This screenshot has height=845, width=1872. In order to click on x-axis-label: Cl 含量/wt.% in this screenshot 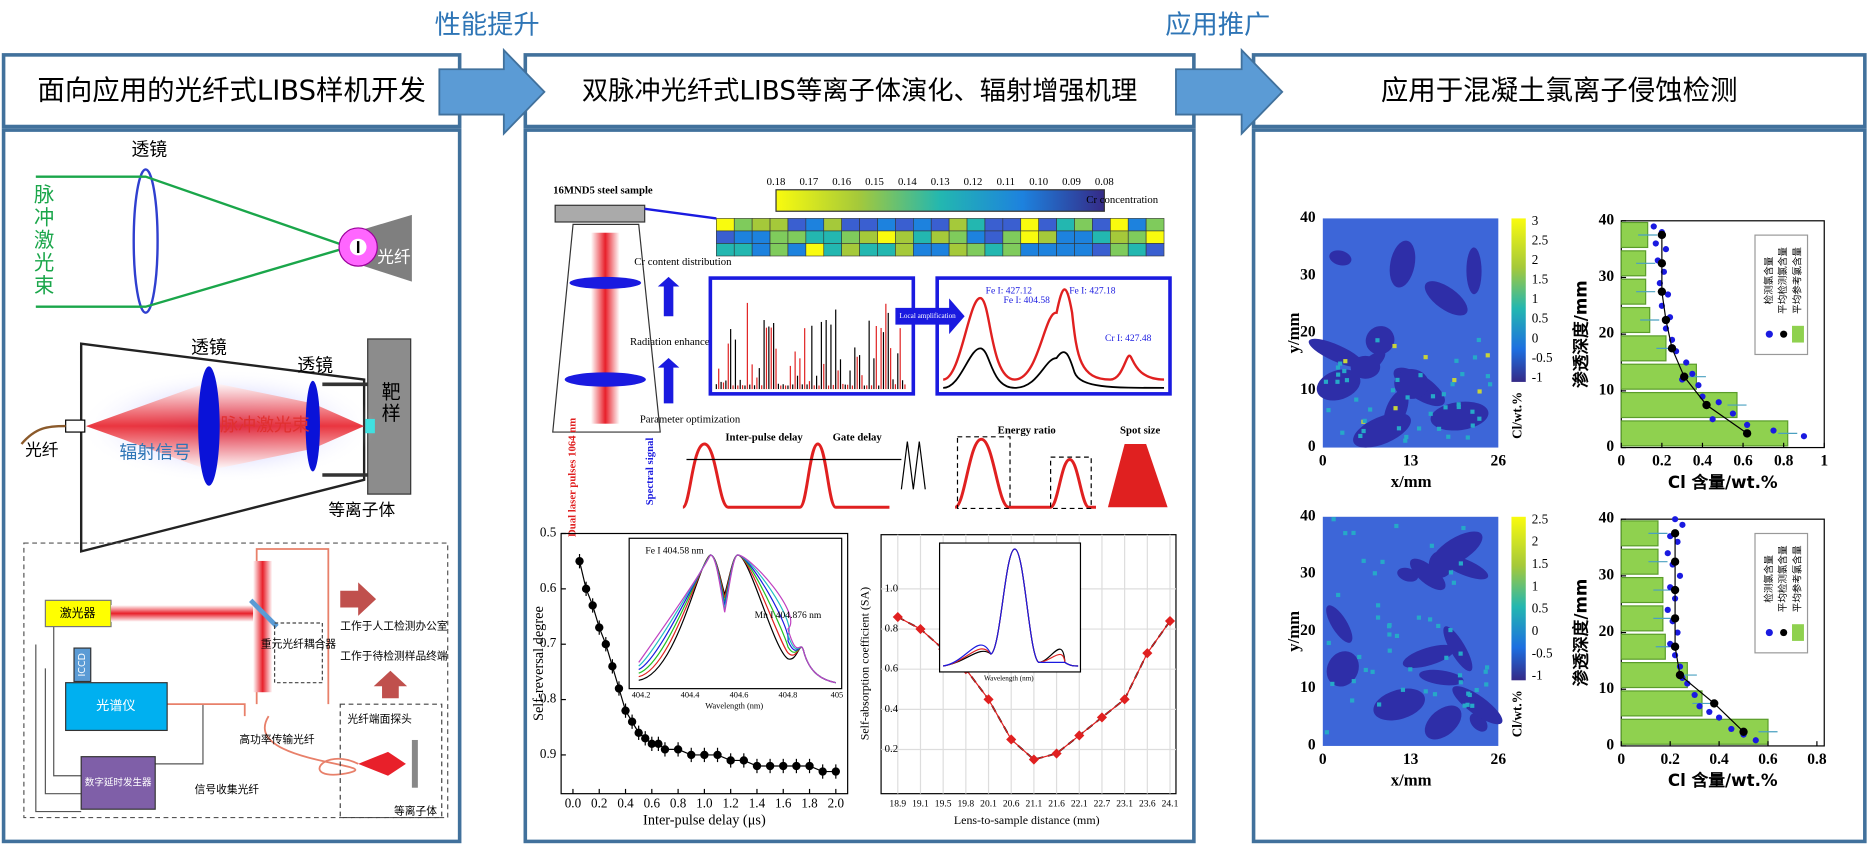, I will do `click(1723, 482)`.